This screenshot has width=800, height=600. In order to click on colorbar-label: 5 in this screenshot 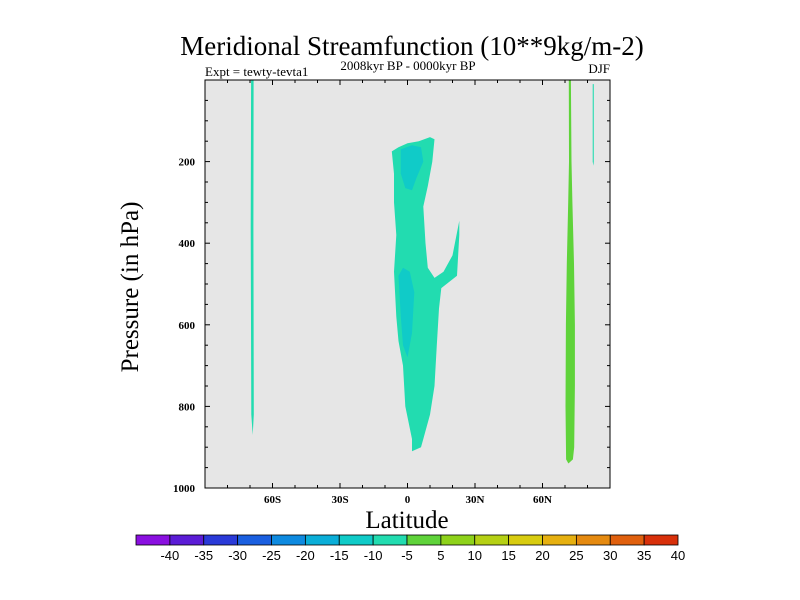, I will do `click(440, 555)`.